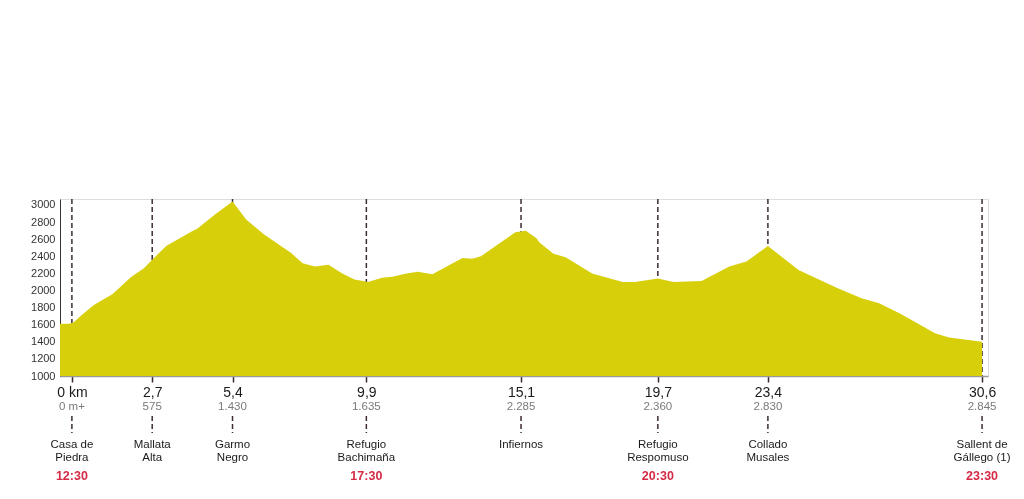  I want to click on annotation: 23:30, so click(982, 476).